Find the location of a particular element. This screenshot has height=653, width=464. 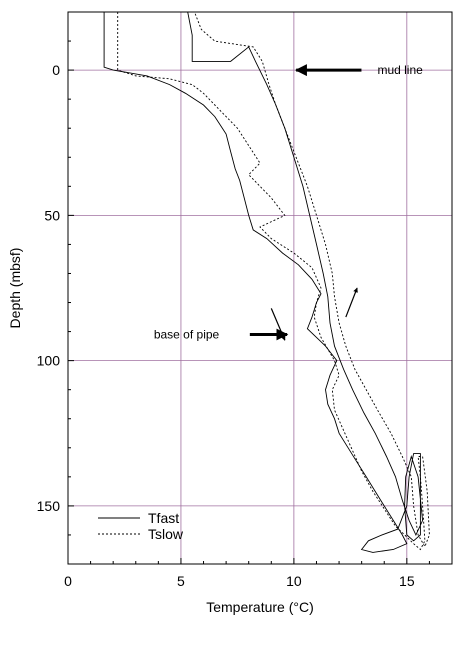

legend-label: Tslow is located at coordinates (166, 534).